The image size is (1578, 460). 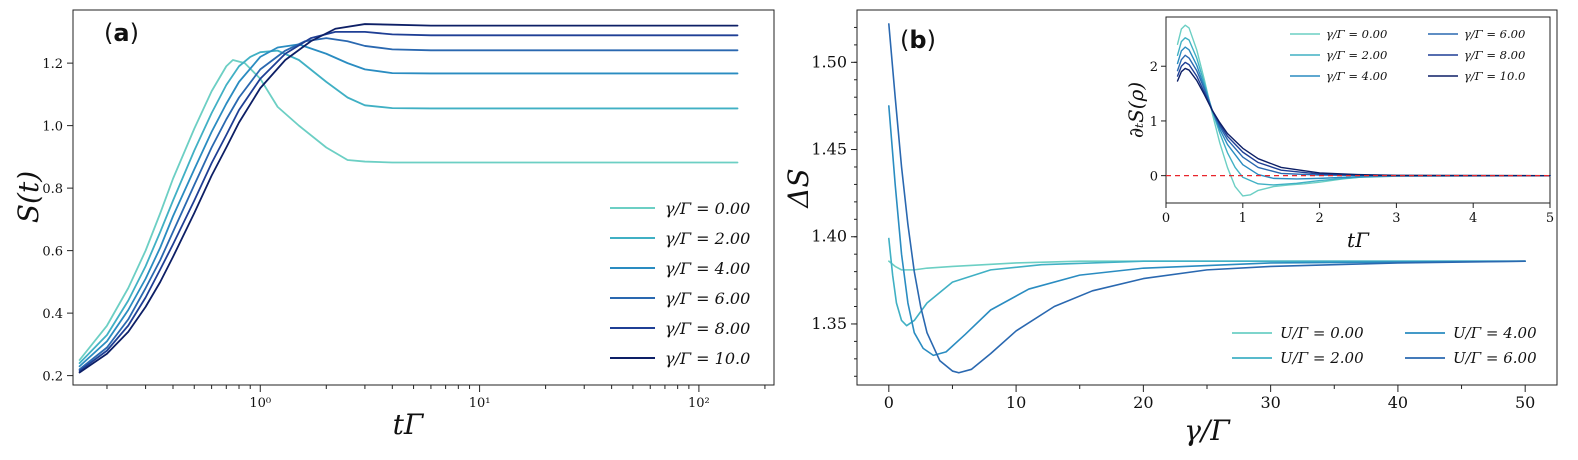 What do you see at coordinates (829, 149) in the screenshot?
I see `panel-b-y-tick-label: 1.45` at bounding box center [829, 149].